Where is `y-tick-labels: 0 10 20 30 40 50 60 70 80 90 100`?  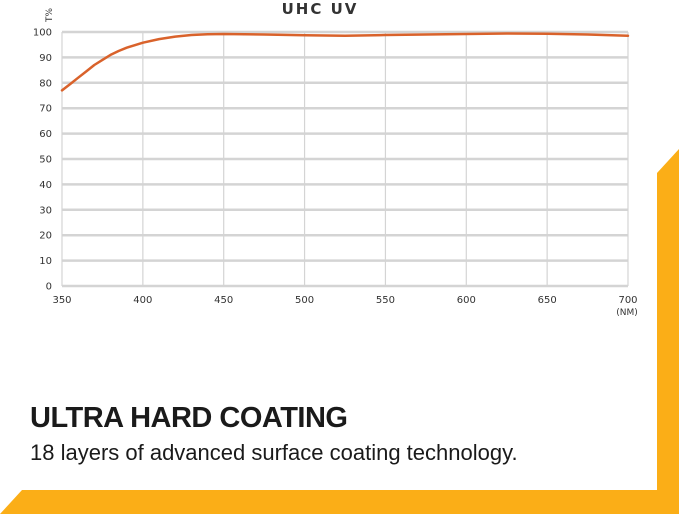 y-tick-labels: 0 10 20 30 40 50 60 70 80 90 100 is located at coordinates (42, 160).